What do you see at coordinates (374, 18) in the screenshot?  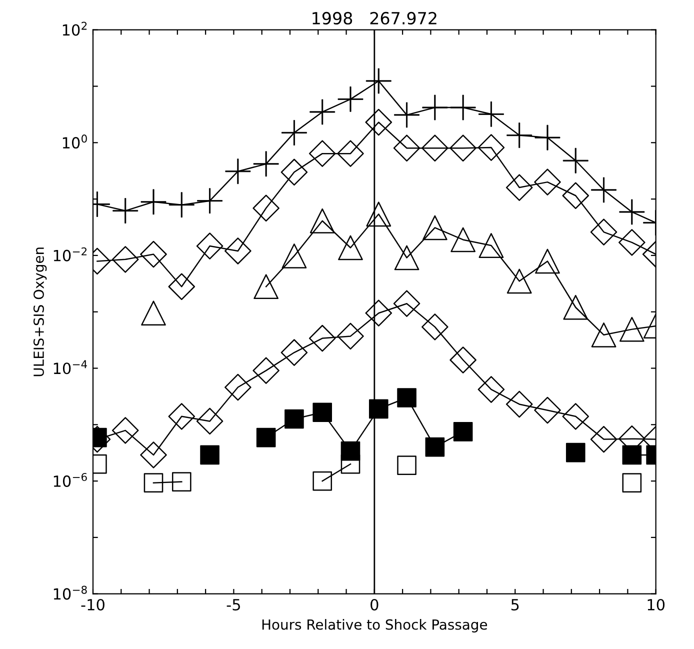 I see `chart-title: 1998 267.972` at bounding box center [374, 18].